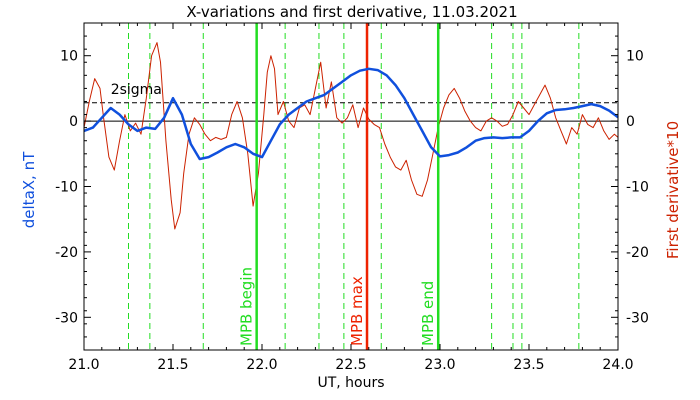  What do you see at coordinates (66, 253) in the screenshot?
I see `y-left-tick-label: -20` at bounding box center [66, 253].